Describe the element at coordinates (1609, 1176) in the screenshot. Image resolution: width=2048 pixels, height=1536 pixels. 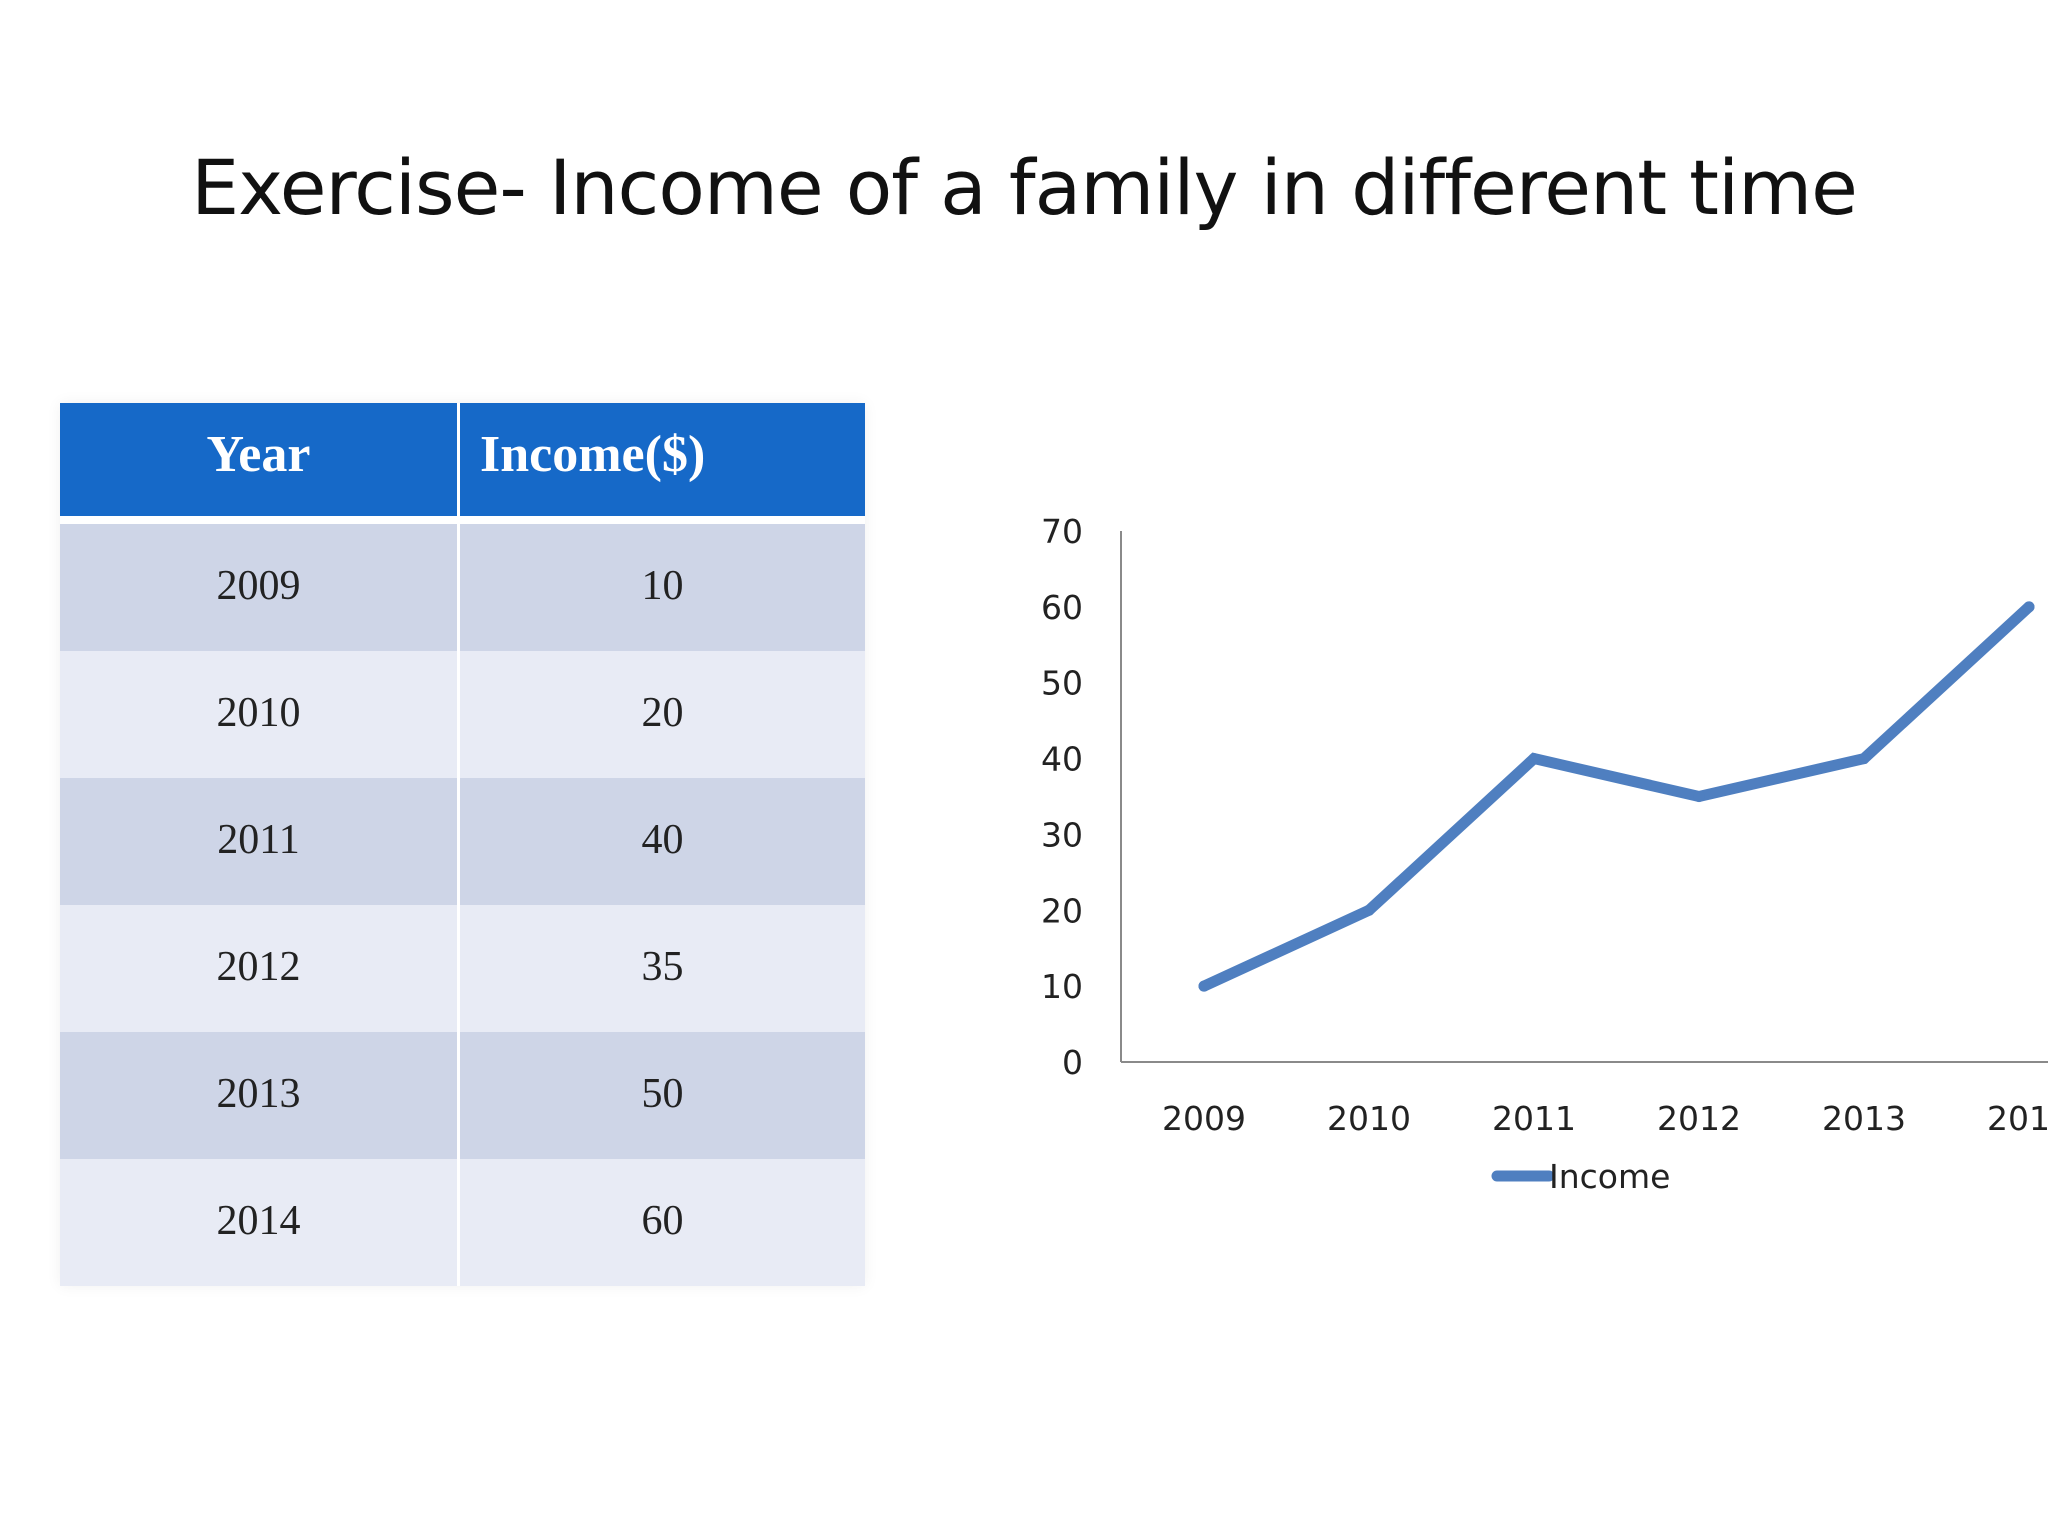
I see `legend-label: Income` at that location.